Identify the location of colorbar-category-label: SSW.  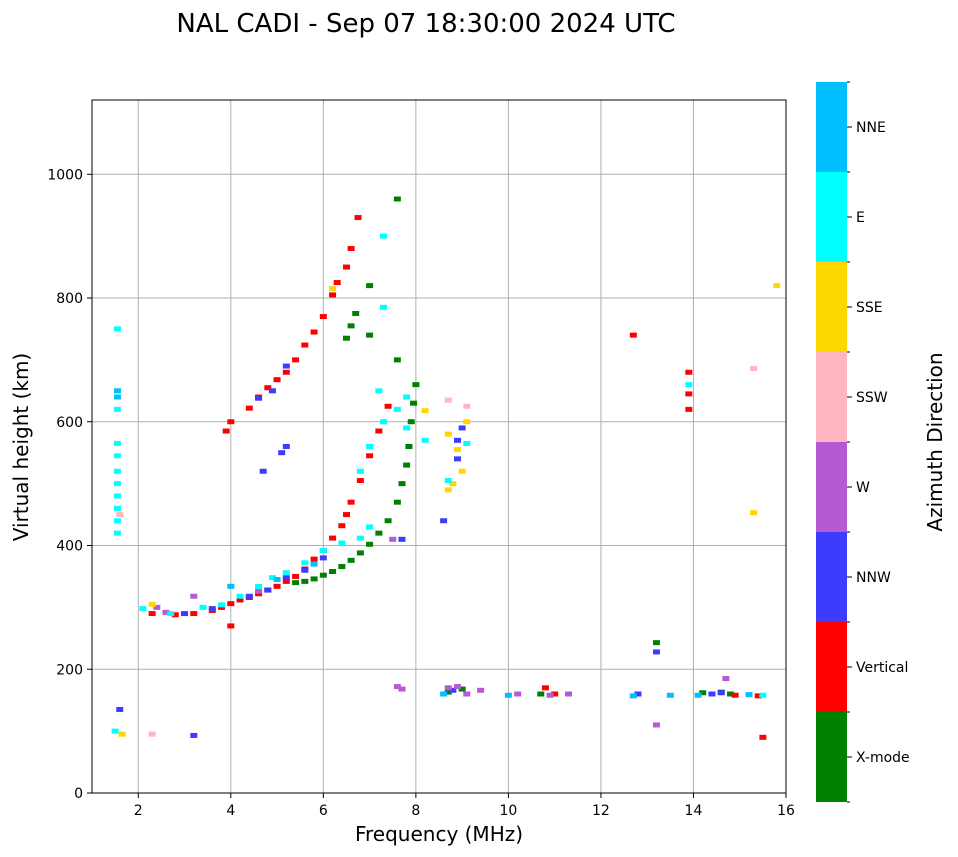
(872, 398).